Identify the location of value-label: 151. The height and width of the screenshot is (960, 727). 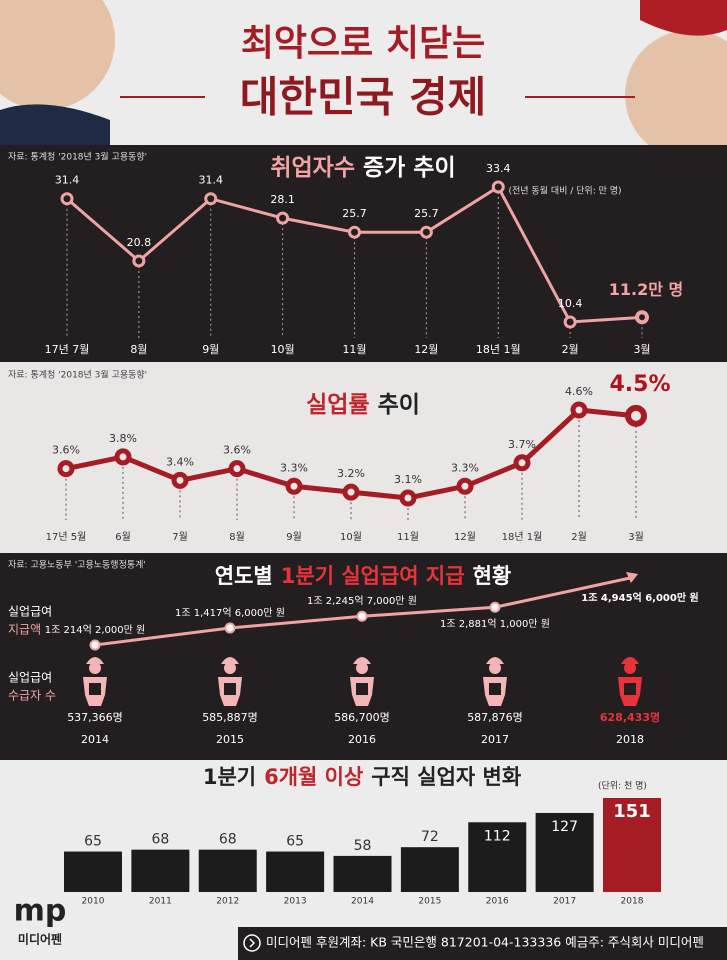
(632, 811).